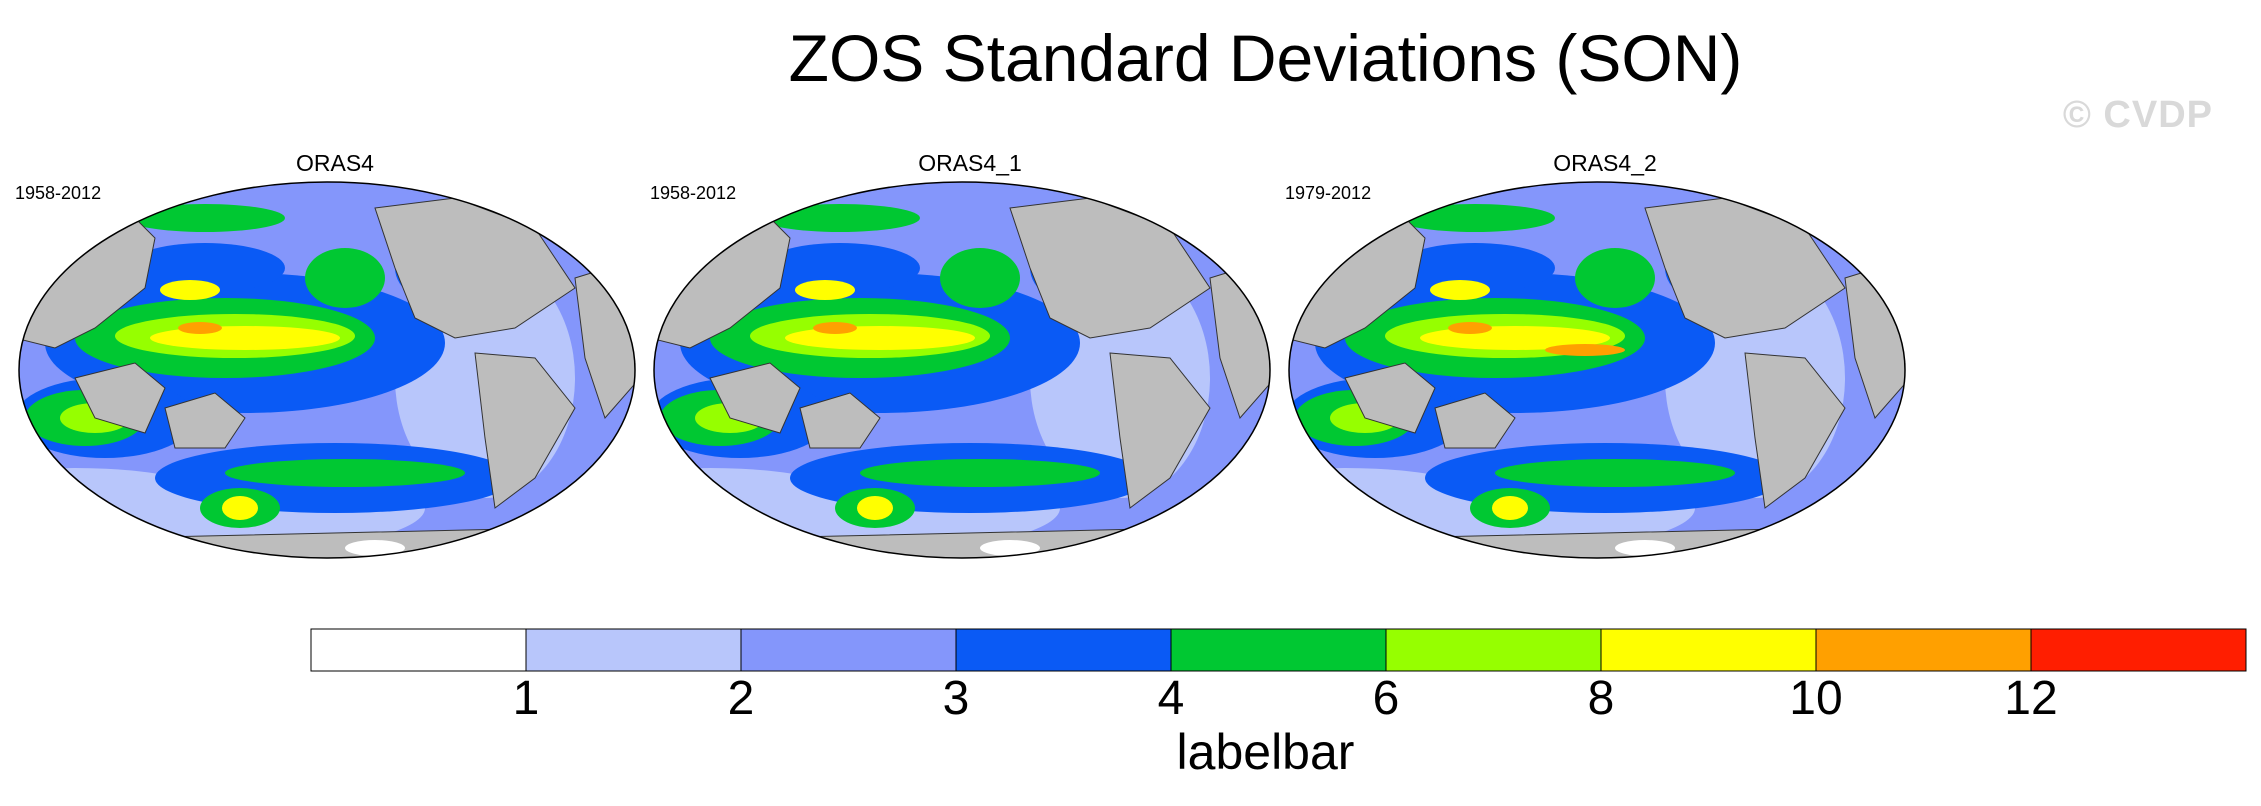 The image size is (2261, 806). Describe the element at coordinates (1386, 695) in the screenshot. I see `labelbar-tick-label: 6` at that location.